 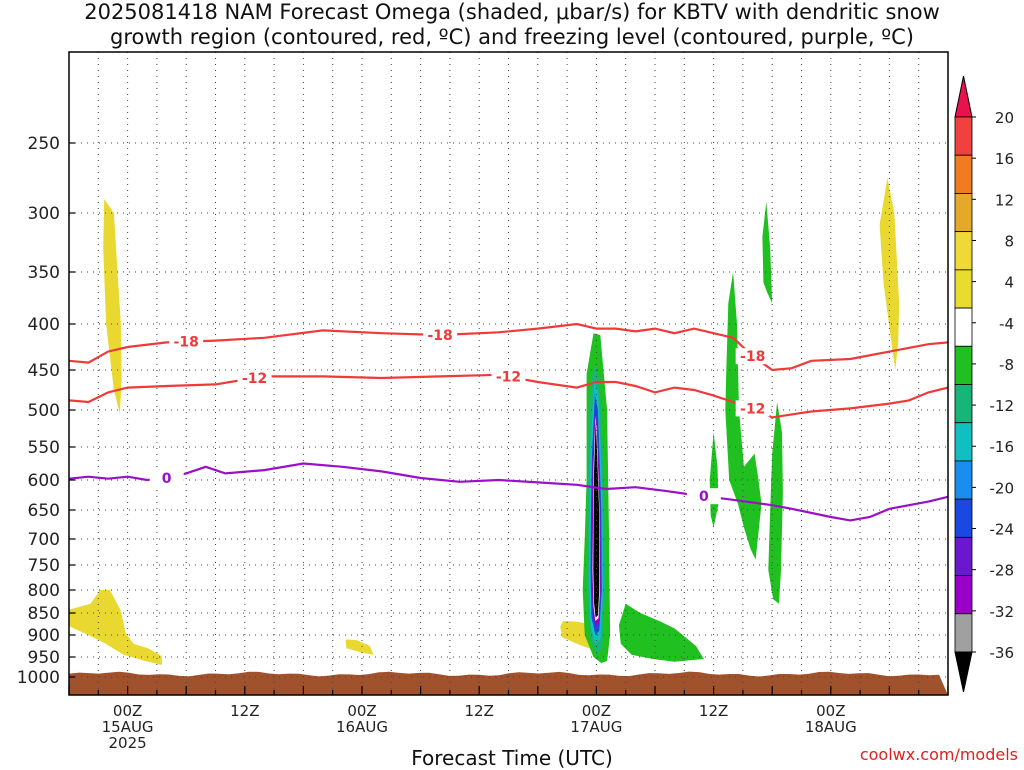 What do you see at coordinates (44, 144) in the screenshot?
I see `y-tick-label: 250` at bounding box center [44, 144].